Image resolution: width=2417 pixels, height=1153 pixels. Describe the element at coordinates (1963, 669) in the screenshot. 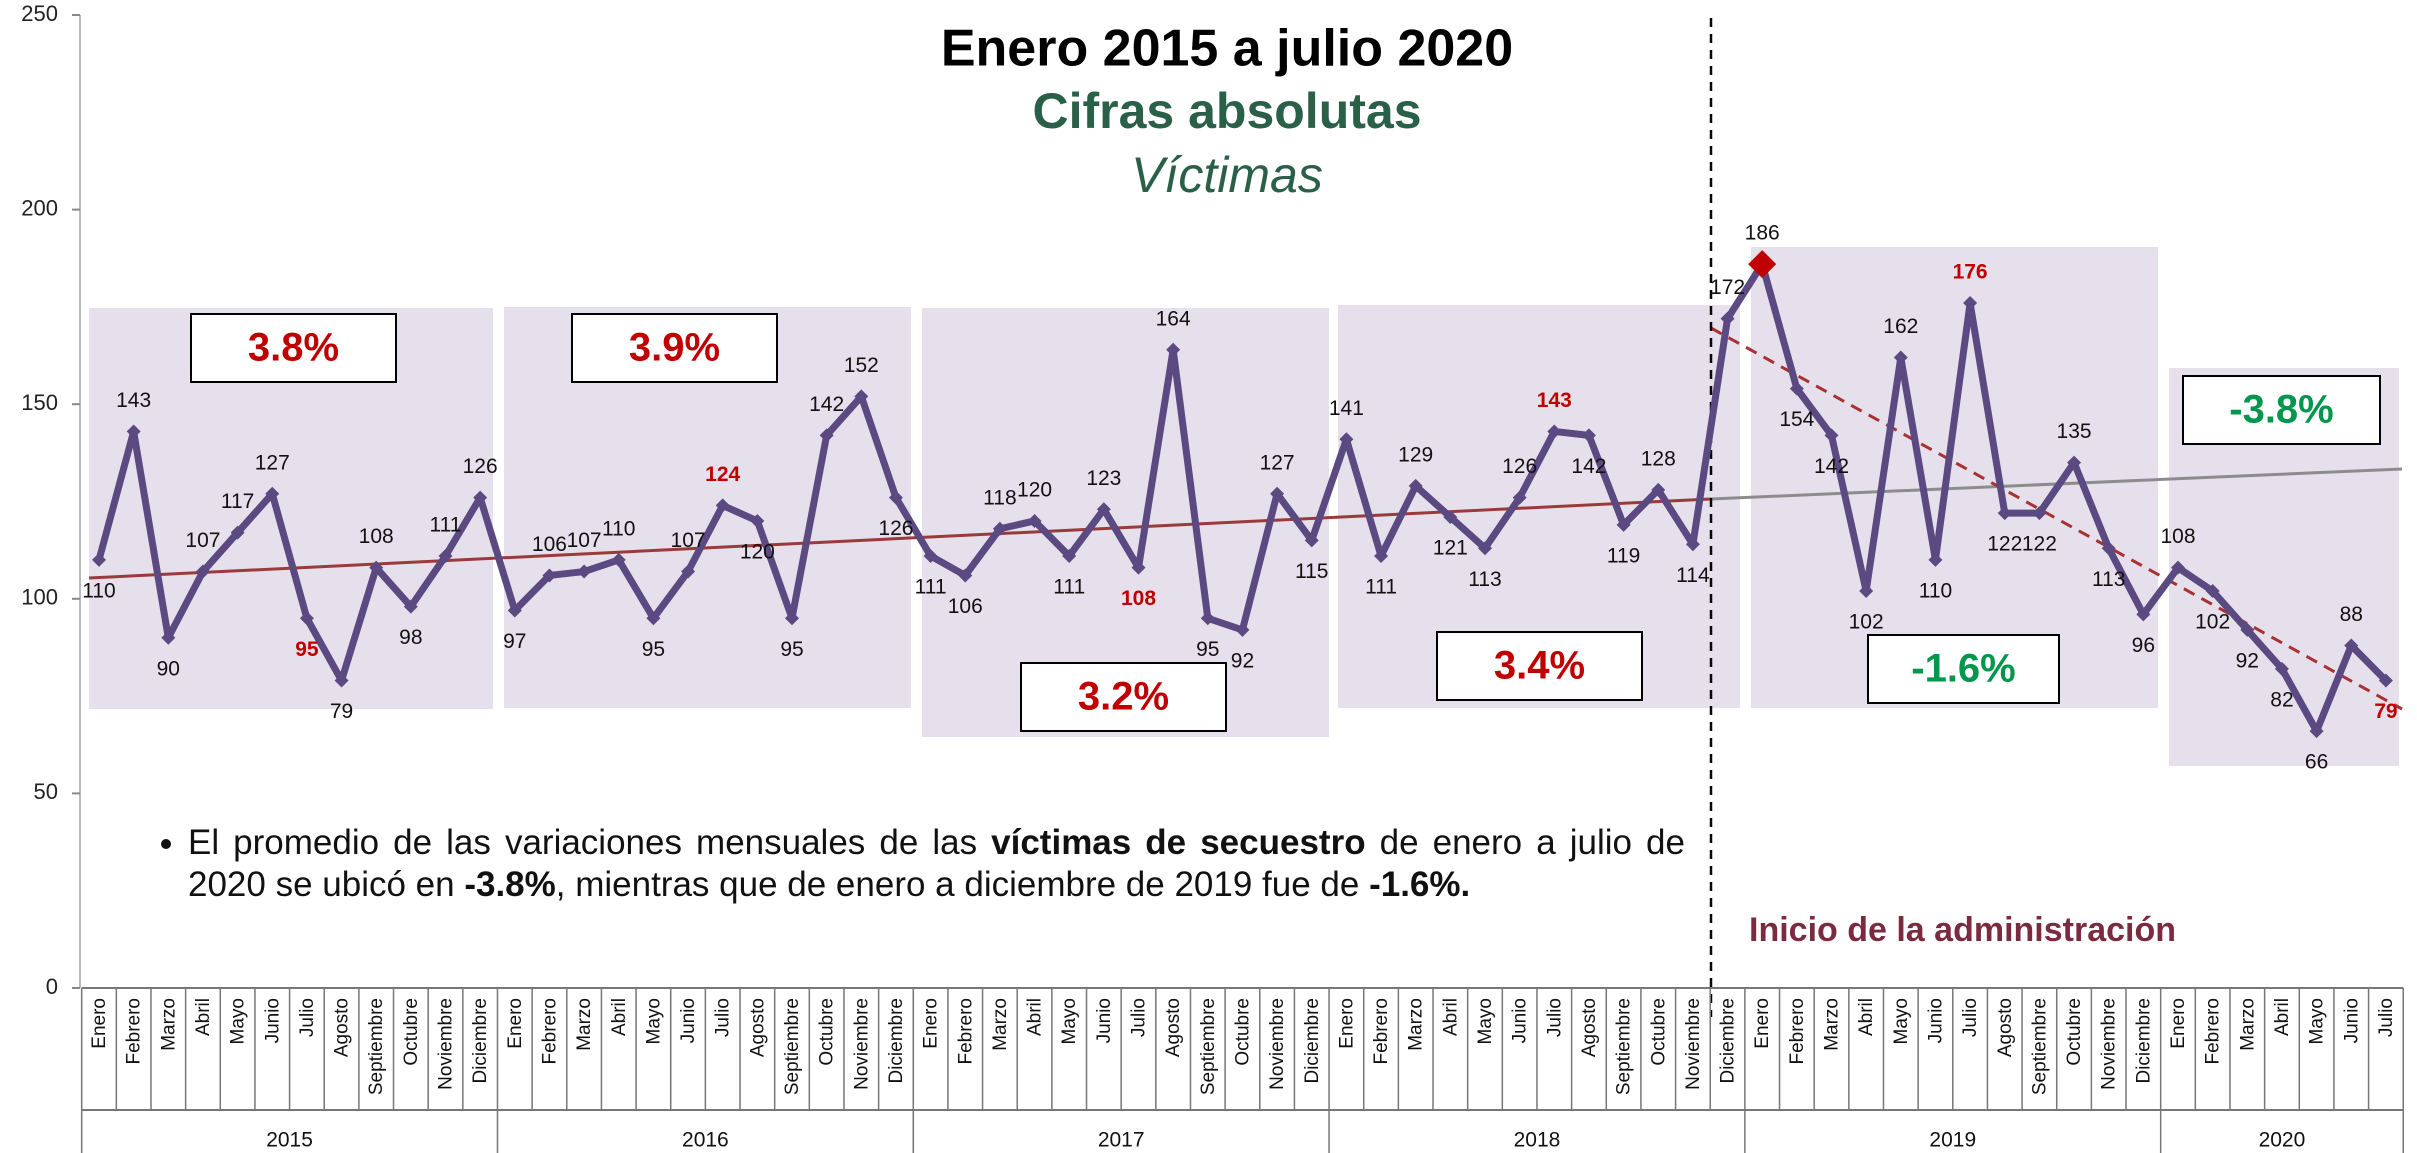

I see `variation-label: -1.6%` at that location.